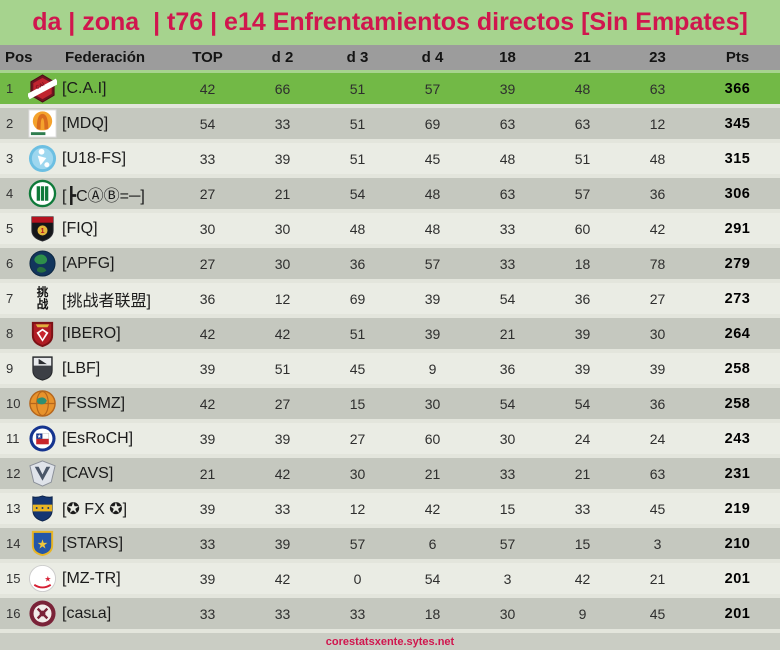 This screenshot has height=650, width=780. I want to click on cai-crest-icon: CAI, so click(42, 88).